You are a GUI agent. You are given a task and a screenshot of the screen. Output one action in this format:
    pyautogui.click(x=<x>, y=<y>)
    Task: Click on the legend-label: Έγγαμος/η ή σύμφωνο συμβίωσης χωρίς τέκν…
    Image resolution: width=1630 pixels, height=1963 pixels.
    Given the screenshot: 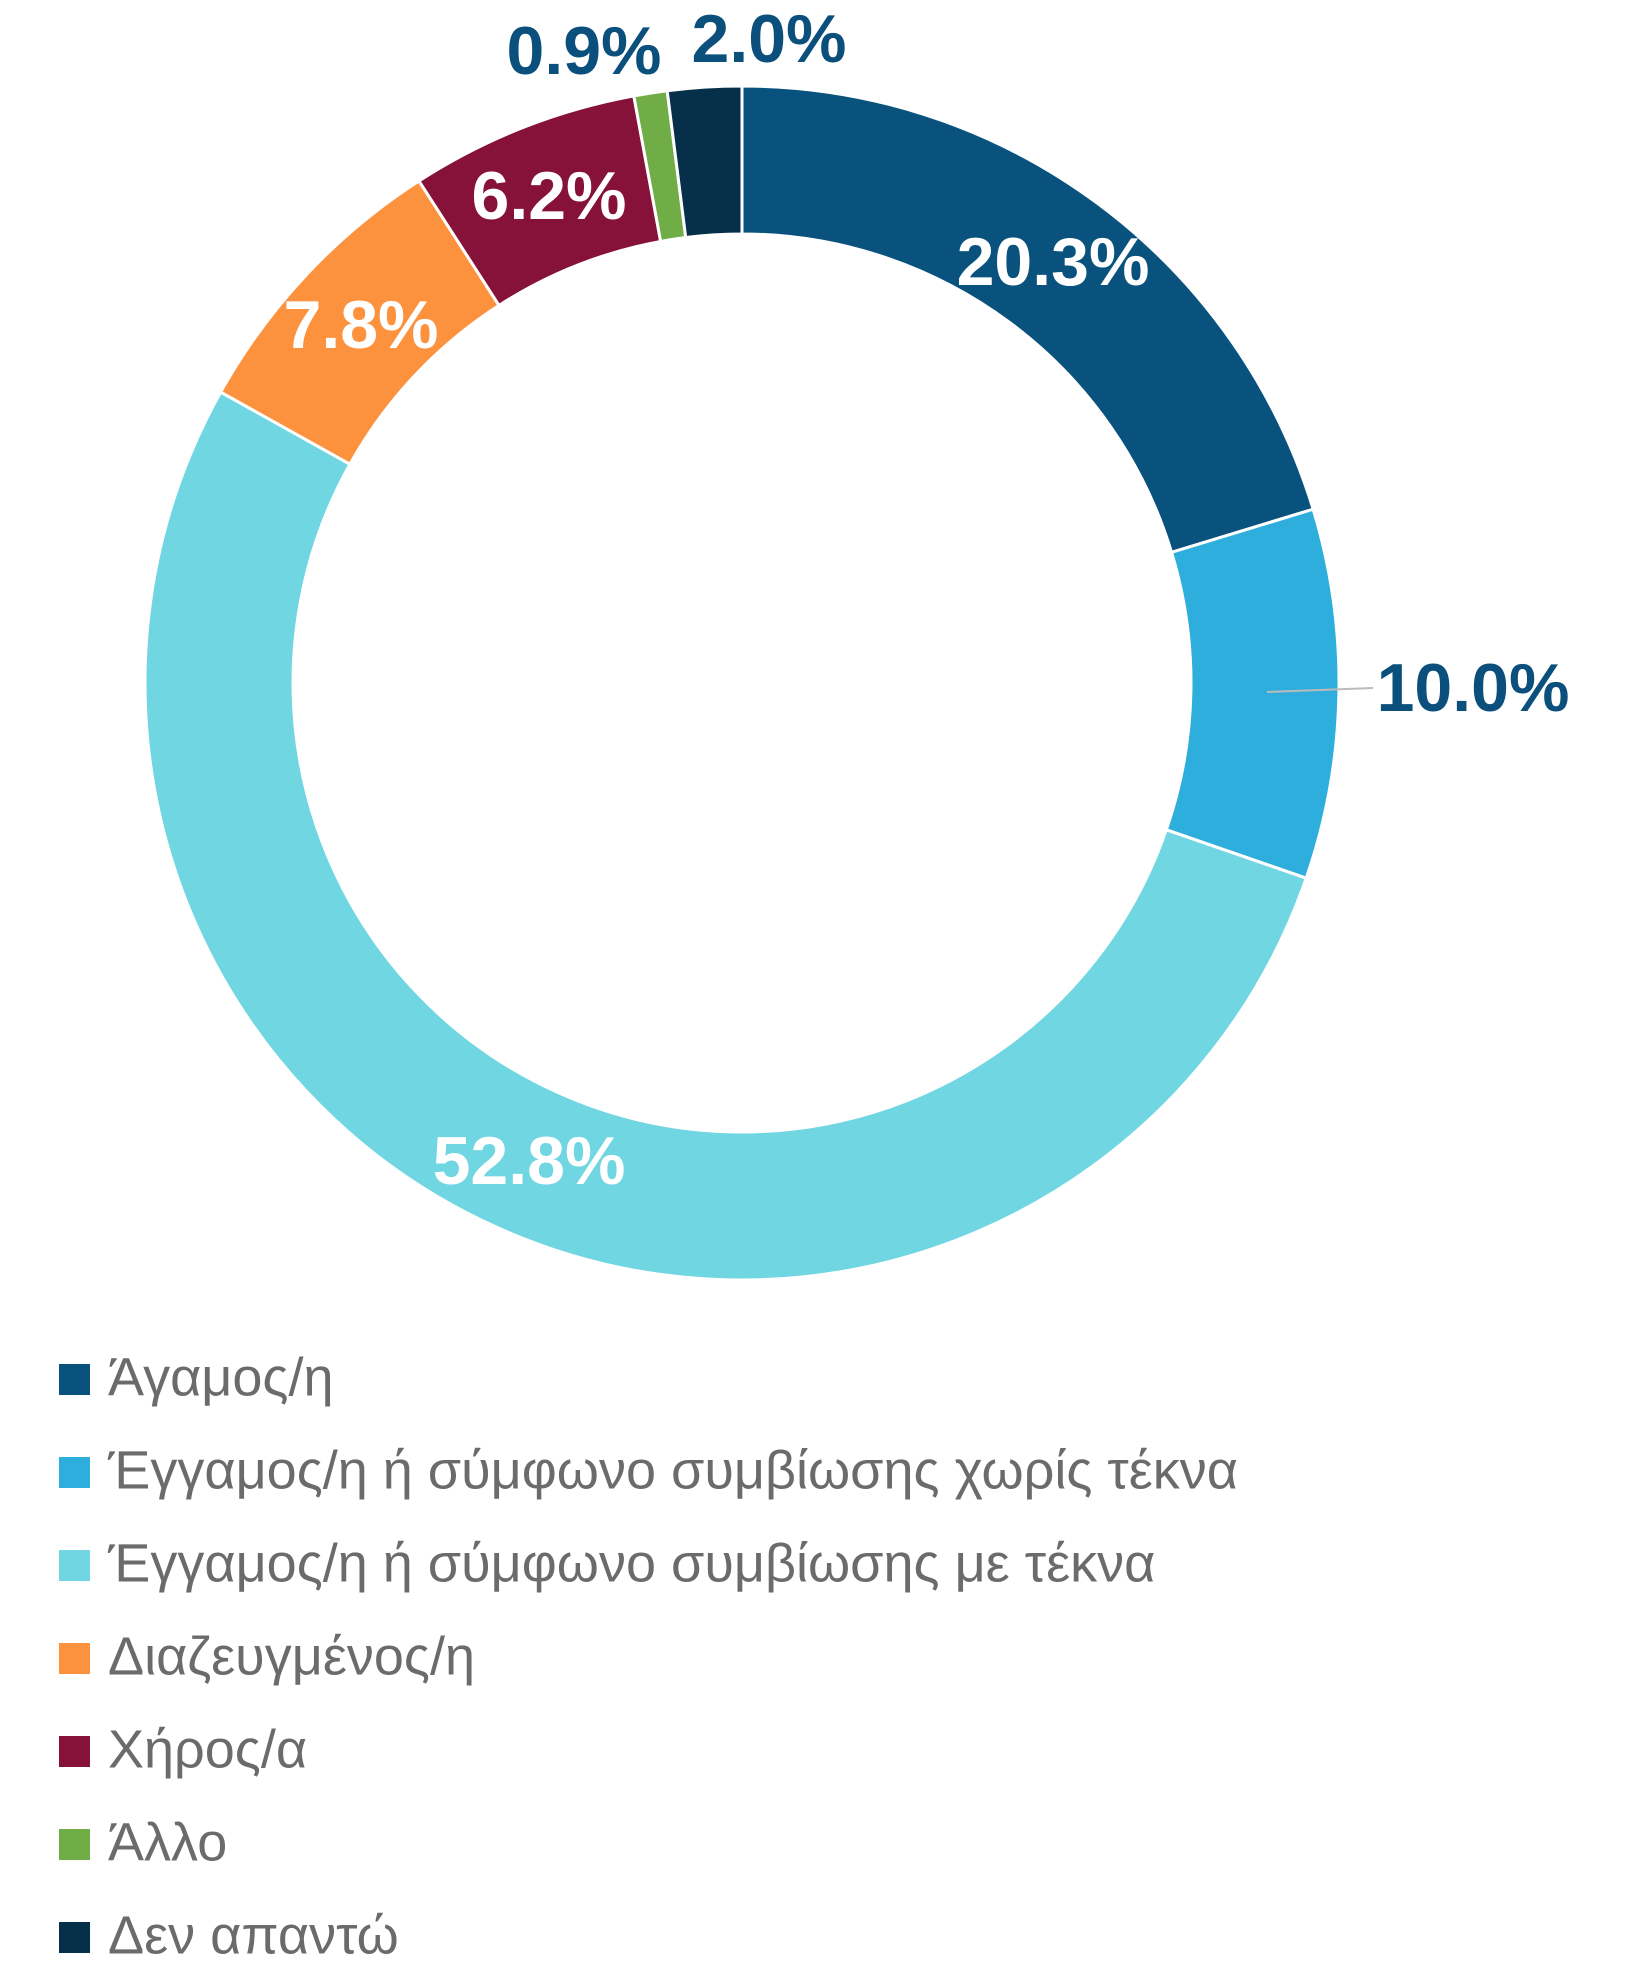 What is the action you would take?
    pyautogui.click(x=672, y=1470)
    